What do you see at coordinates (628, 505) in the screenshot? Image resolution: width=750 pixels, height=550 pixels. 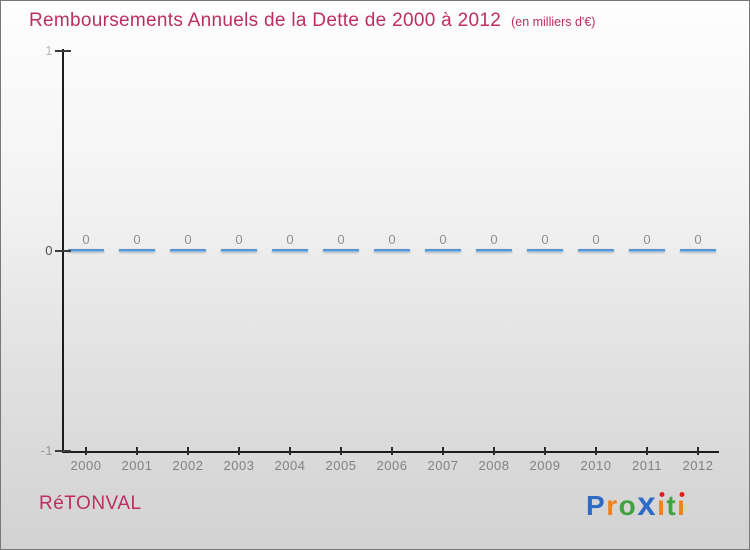 I see `logo-letter: o` at bounding box center [628, 505].